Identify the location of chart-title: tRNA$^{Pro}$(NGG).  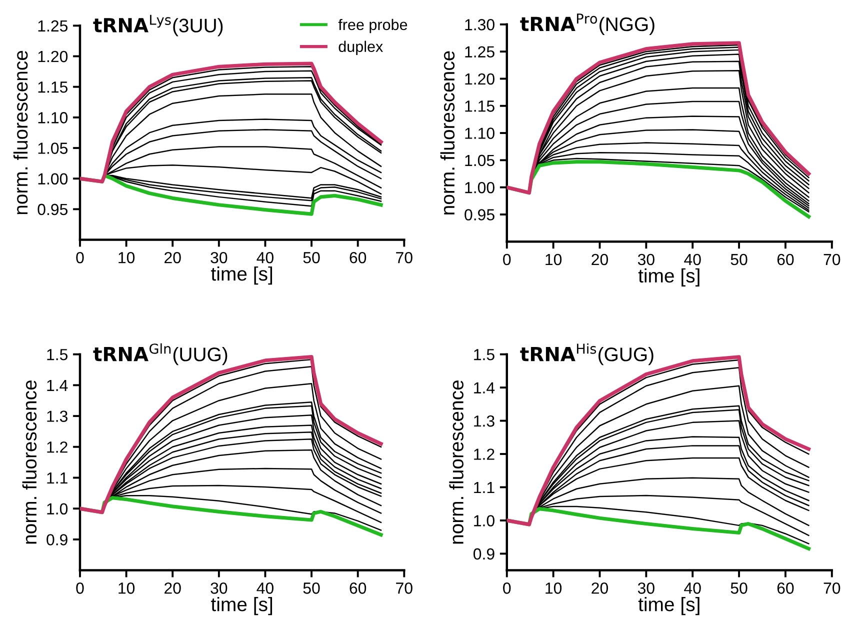
(587, 25).